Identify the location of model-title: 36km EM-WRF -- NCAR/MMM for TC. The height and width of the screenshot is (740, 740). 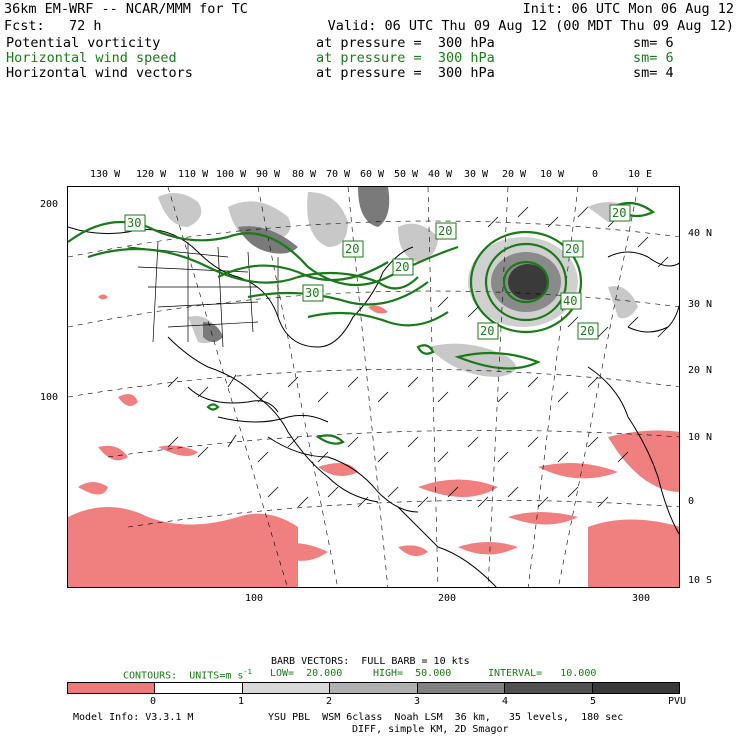
(126, 9).